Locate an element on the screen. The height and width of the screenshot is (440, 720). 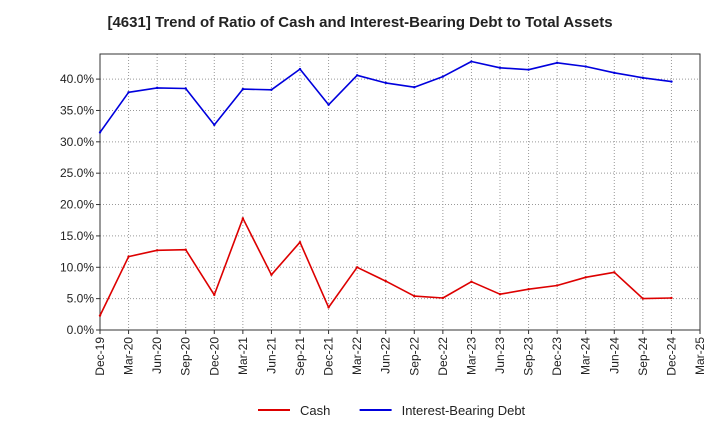
x-tick-label: Dec-23 is located at coordinates (557, 356).